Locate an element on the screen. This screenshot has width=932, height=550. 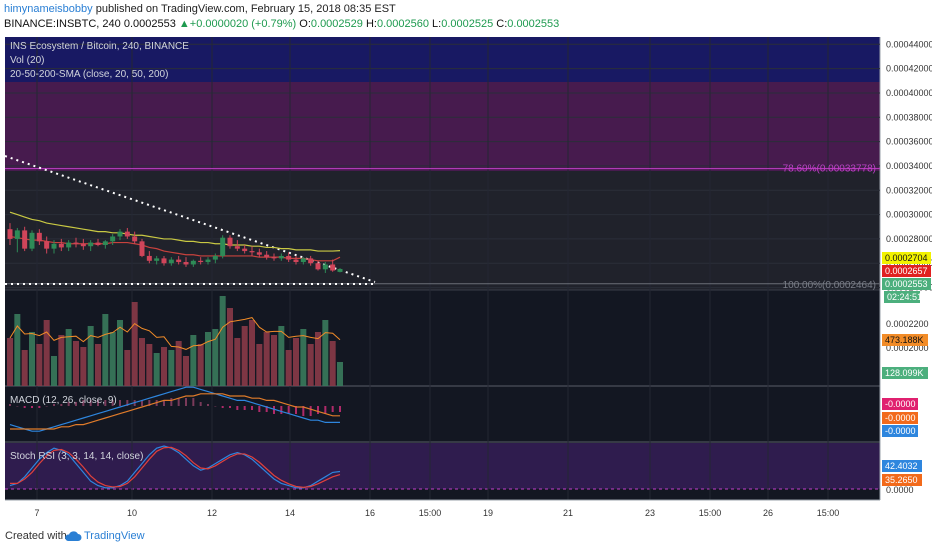
time-axis-tick: 14 is located at coordinates (290, 513).